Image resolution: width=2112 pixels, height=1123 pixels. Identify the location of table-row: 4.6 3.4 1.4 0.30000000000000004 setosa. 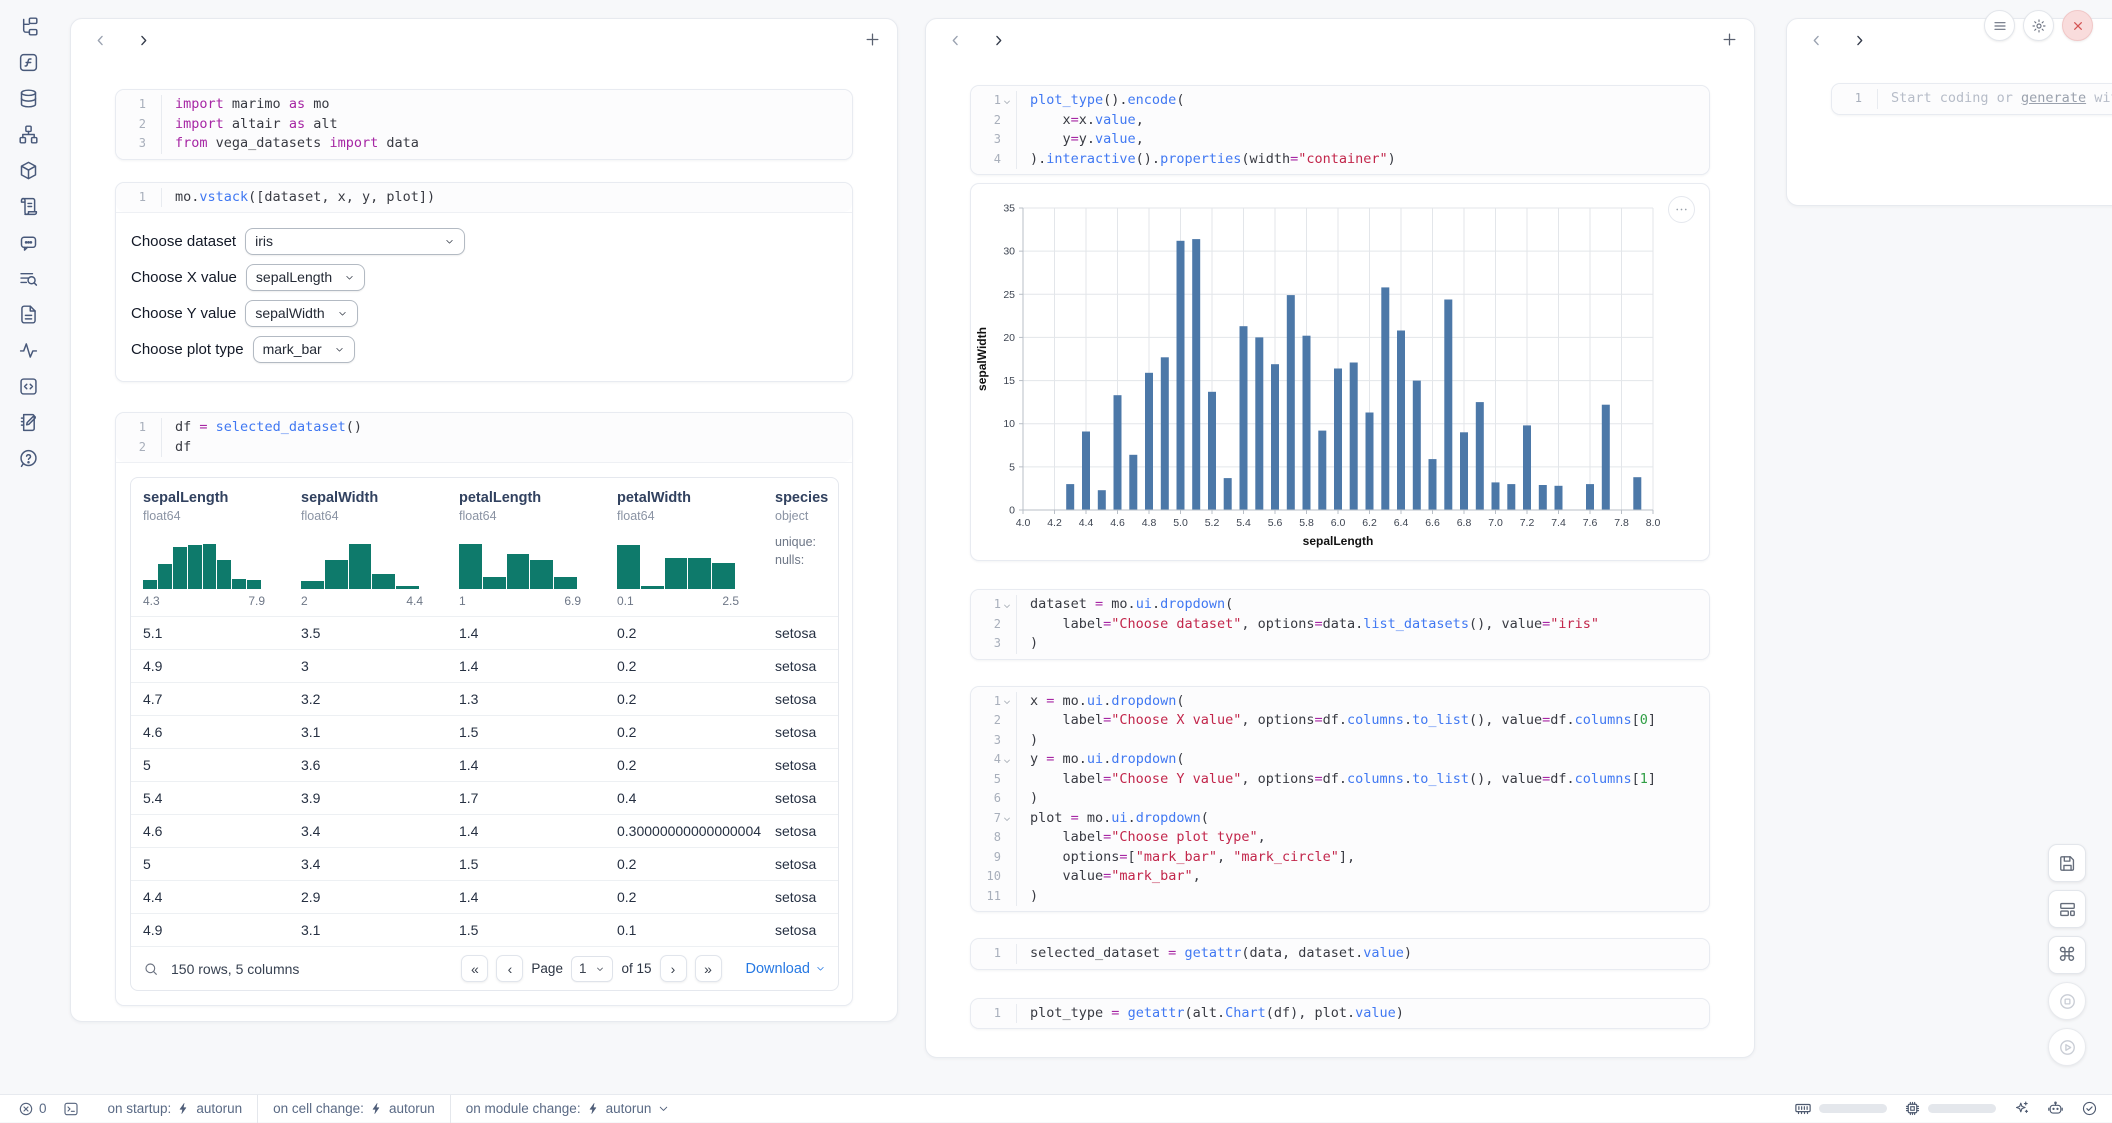
(484, 830).